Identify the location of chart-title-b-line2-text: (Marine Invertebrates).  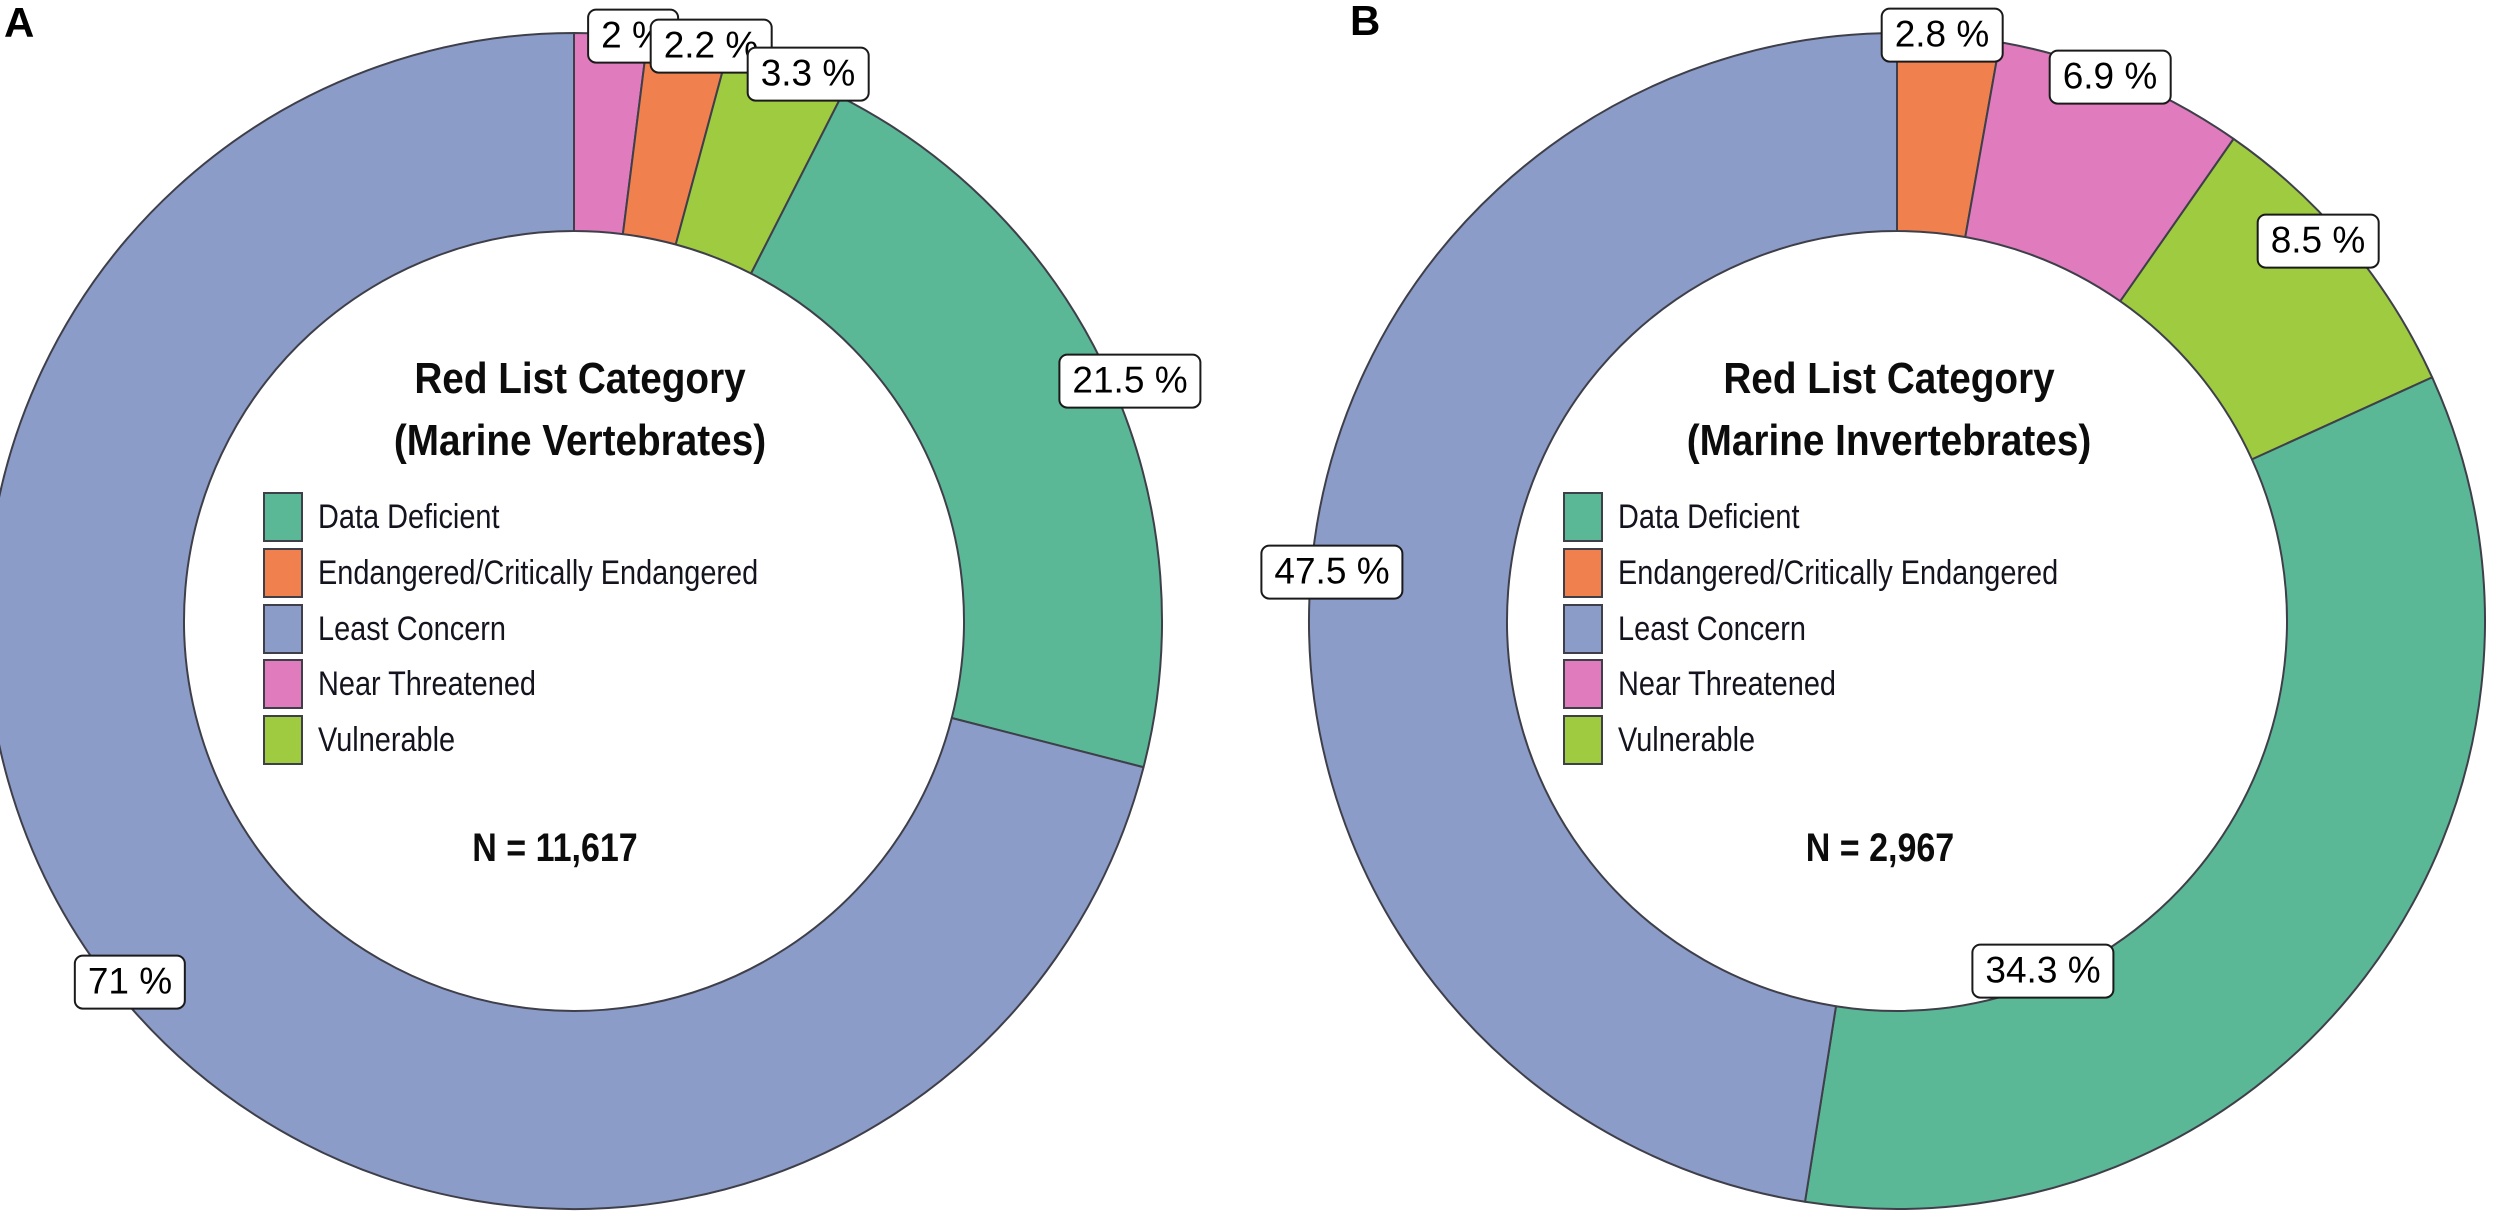
(1889, 440).